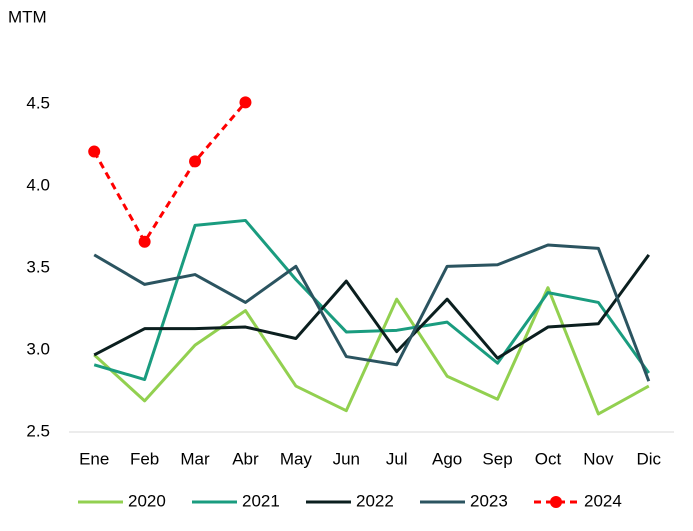 This screenshot has height=531, width=693. I want to click on legend-label: 2022, so click(375, 500).